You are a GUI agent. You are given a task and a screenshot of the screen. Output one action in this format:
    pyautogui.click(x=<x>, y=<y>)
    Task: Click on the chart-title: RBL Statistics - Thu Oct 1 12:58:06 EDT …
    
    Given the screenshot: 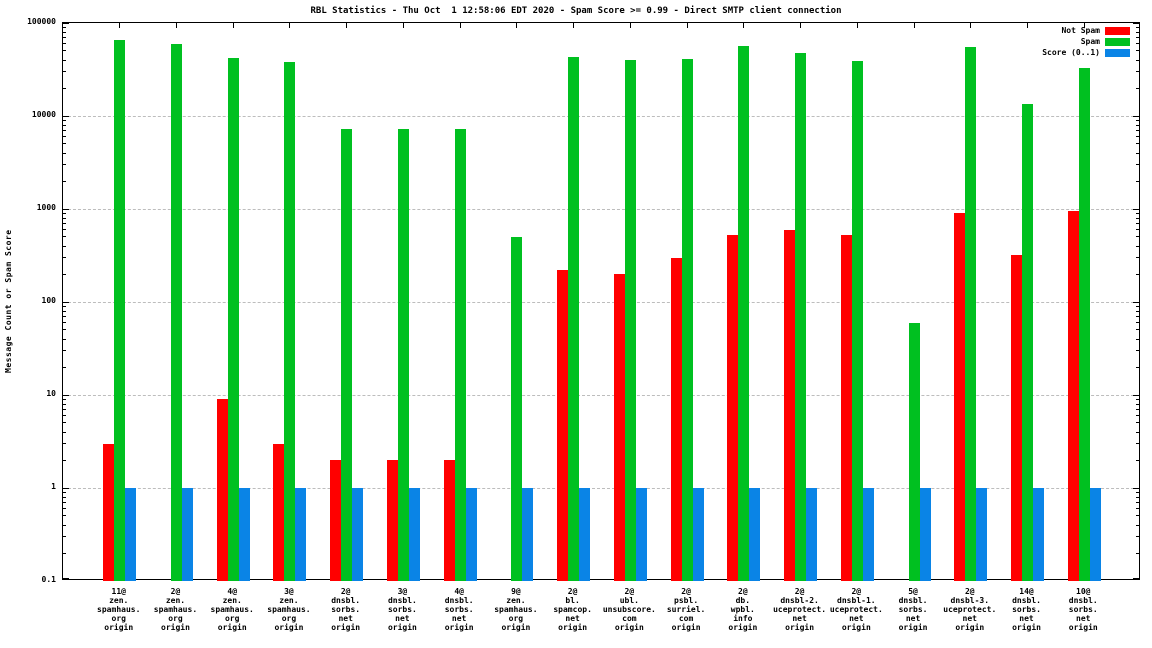 What is the action you would take?
    pyautogui.click(x=576, y=11)
    